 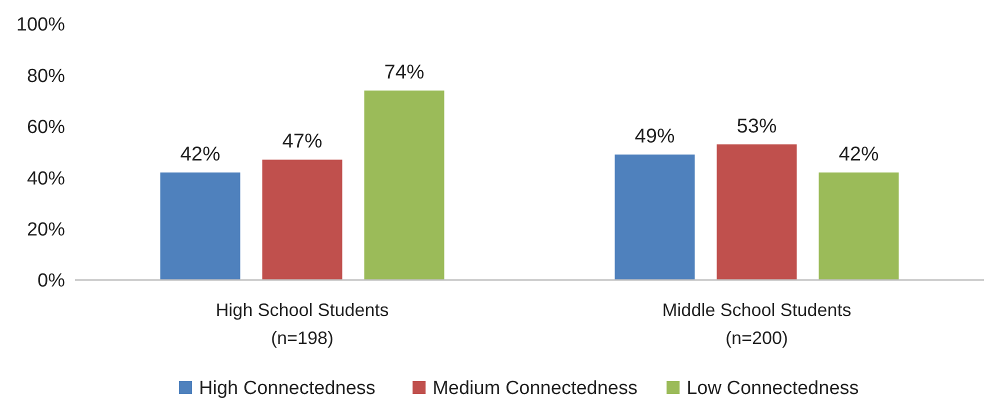 What do you see at coordinates (52, 281) in the screenshot?
I see `y-tick-label: 0%` at bounding box center [52, 281].